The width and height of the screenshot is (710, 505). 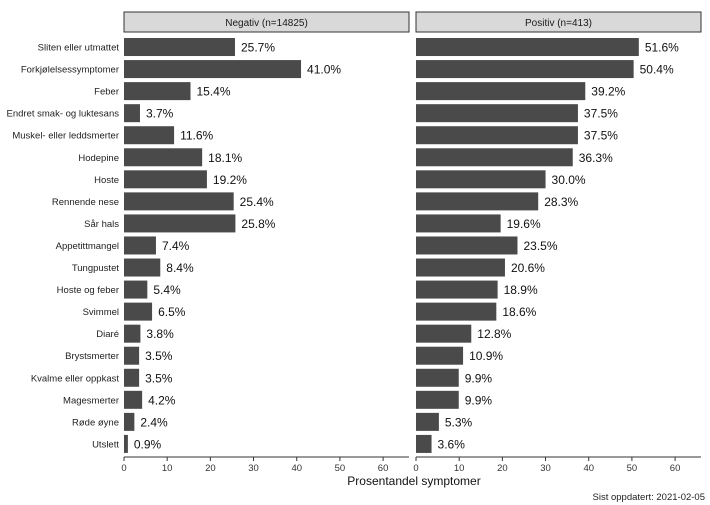 What do you see at coordinates (524, 224) in the screenshot?
I see `bar-value-label: 19.6%` at bounding box center [524, 224].